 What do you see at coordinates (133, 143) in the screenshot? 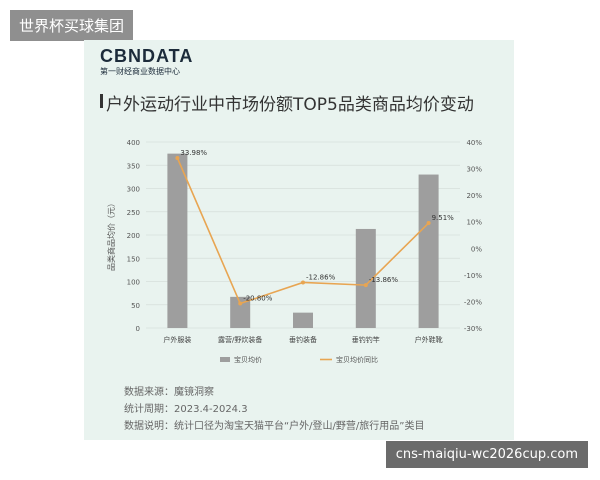
I see `y-tick-label: 400` at bounding box center [133, 143].